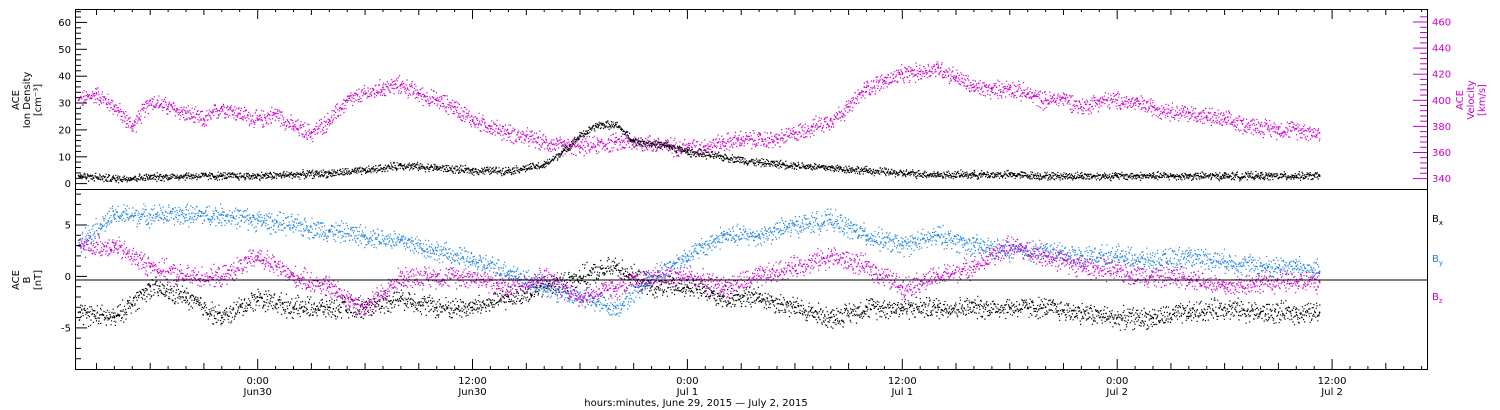 The width and height of the screenshot is (1500, 410). I want to click on velocity-tick-label: 460, so click(1441, 23).